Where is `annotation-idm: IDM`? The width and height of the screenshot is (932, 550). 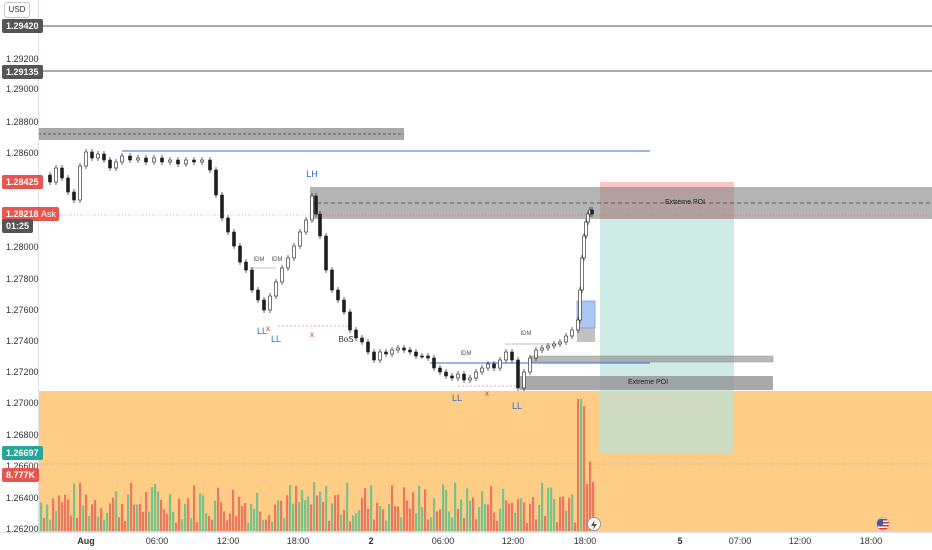 annotation-idm: IDM is located at coordinates (466, 354).